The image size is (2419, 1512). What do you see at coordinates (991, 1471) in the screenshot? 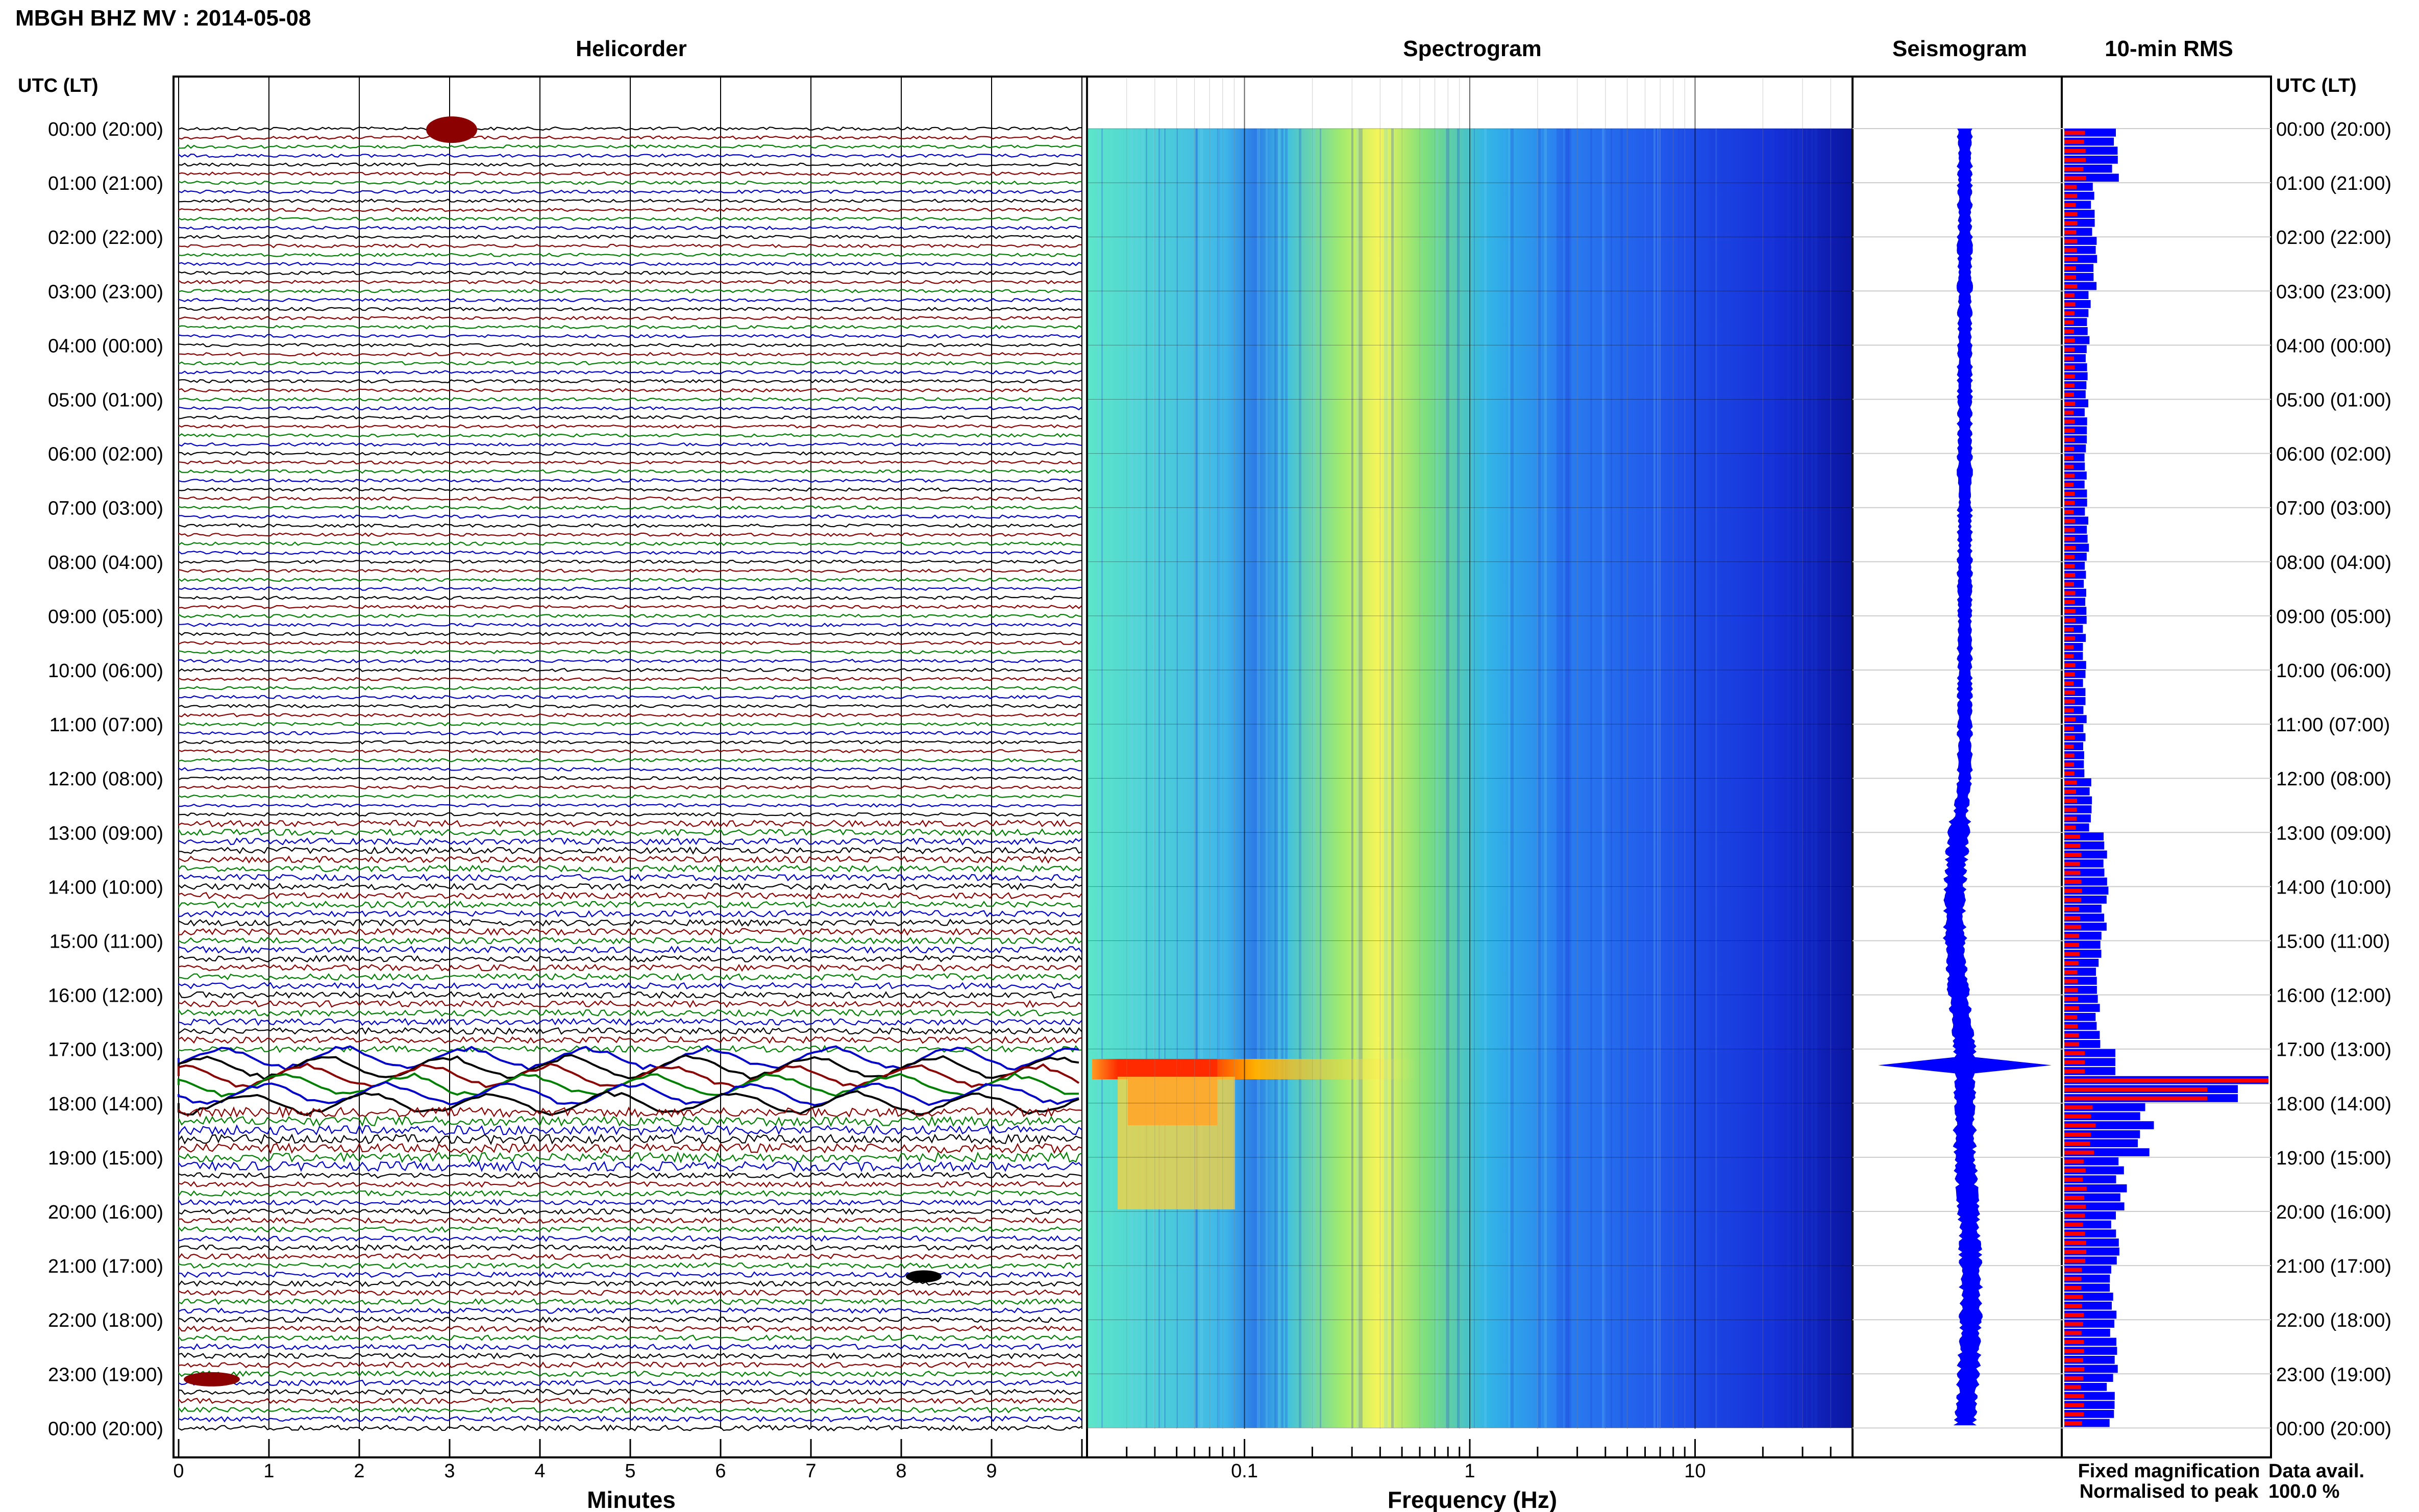
I see `helicorder-tick-label: 9` at bounding box center [991, 1471].